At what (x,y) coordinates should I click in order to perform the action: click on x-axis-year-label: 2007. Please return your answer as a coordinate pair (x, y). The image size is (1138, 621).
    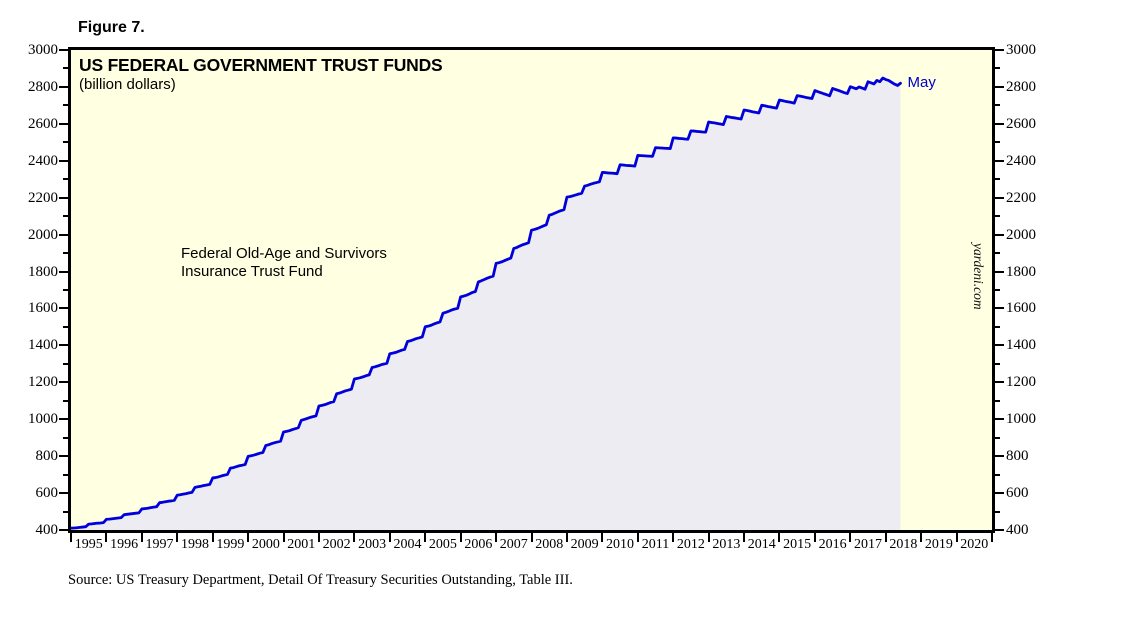
    Looking at the image, I should click on (513, 544).